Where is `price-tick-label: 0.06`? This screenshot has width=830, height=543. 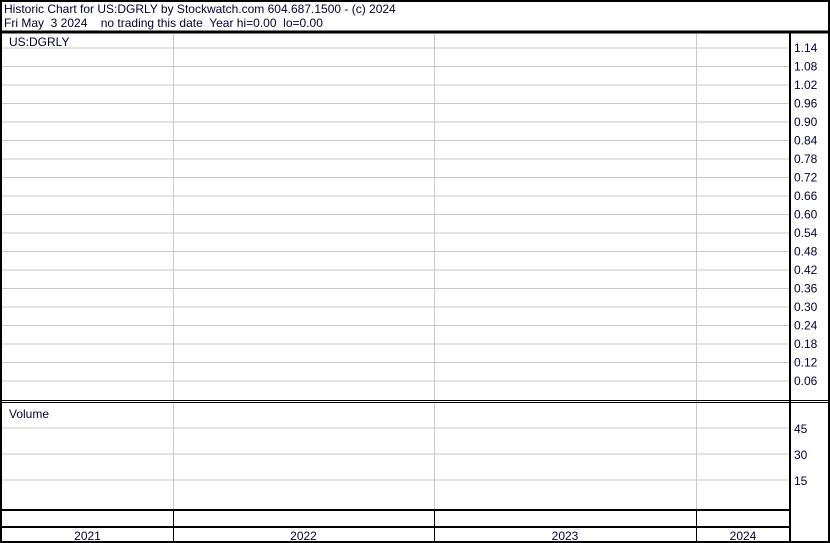
price-tick-label: 0.06 is located at coordinates (806, 381).